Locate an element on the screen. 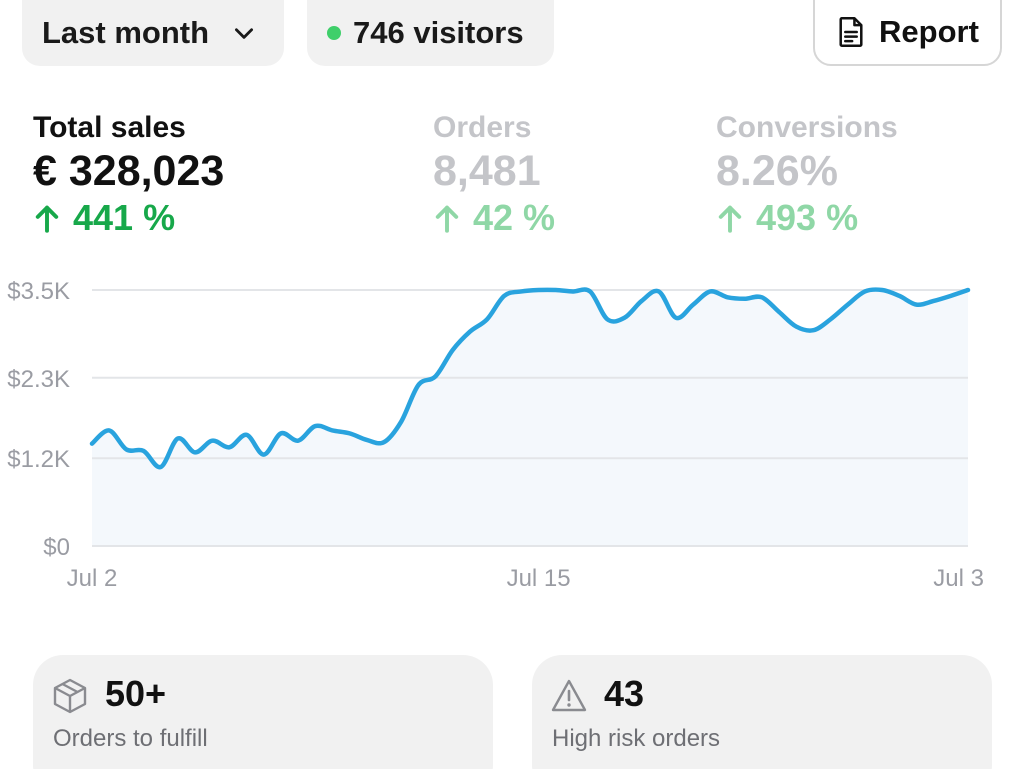 This screenshot has height=769, width=1024. report-button: Report is located at coordinates (907, 33).